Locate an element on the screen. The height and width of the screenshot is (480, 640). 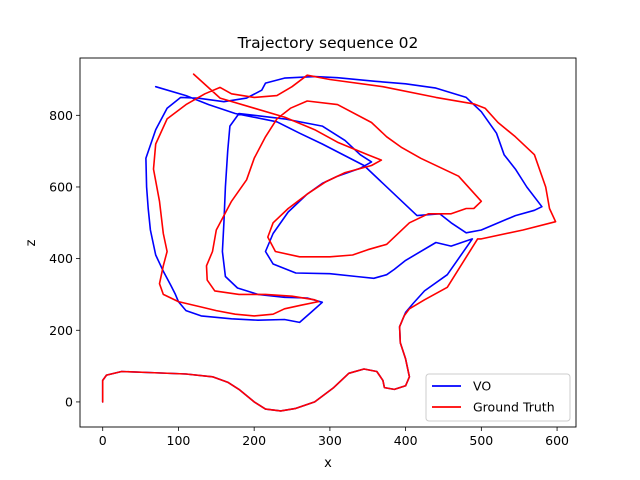
x-tick-label: 0 is located at coordinates (103, 440).